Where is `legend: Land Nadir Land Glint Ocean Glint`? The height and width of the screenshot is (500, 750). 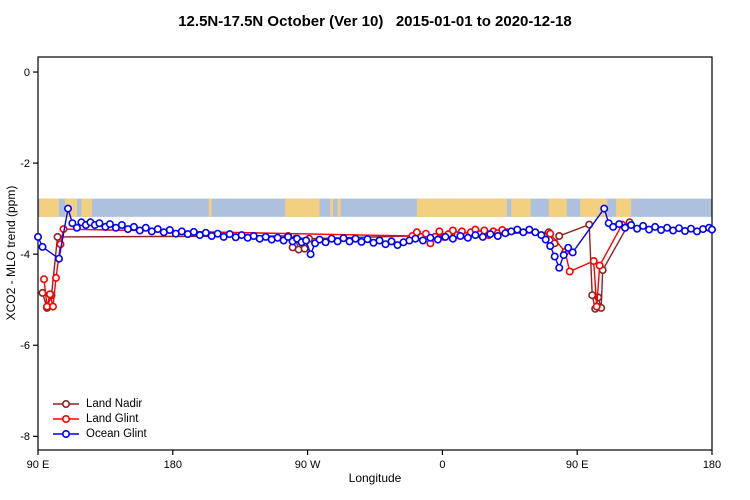 legend: Land Nadir Land Glint Ocean Glint is located at coordinates (99, 418).